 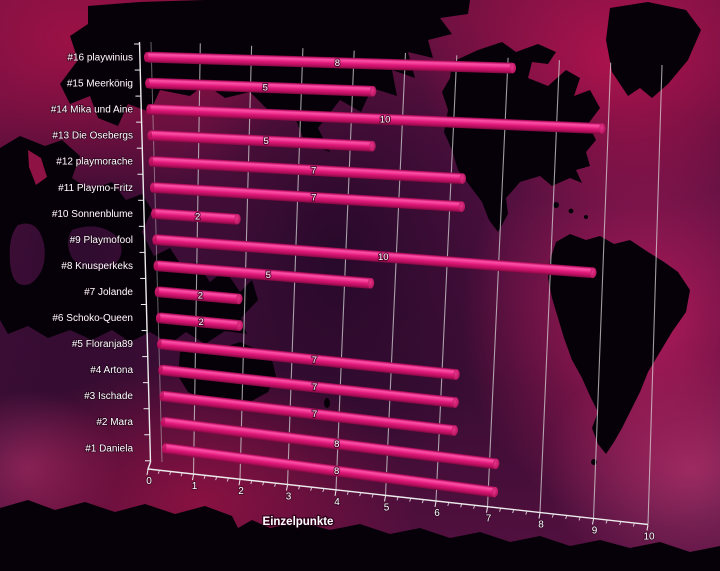 What do you see at coordinates (289, 497) in the screenshot?
I see `x-tick-label: 3` at bounding box center [289, 497].